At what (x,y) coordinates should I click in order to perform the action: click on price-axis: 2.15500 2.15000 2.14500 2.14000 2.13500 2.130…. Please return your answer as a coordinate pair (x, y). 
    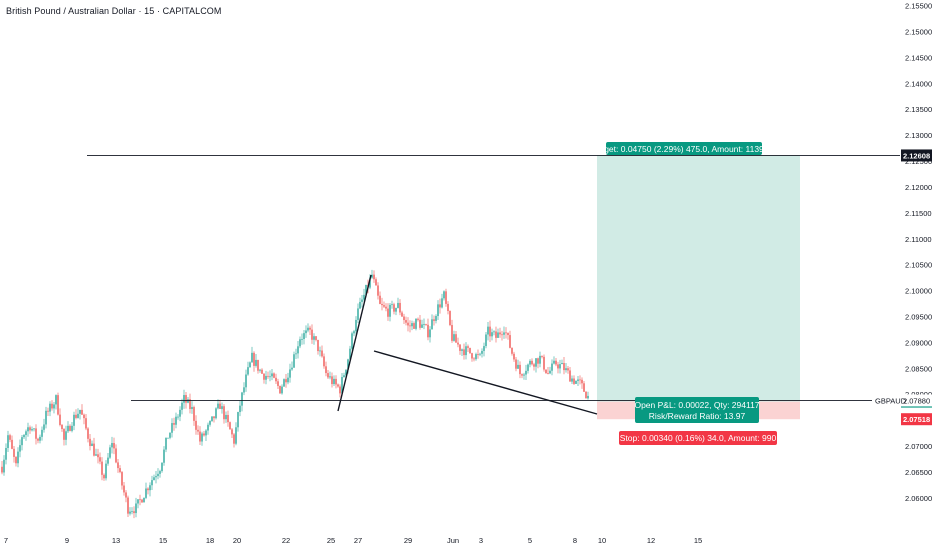
    Looking at the image, I should click on (903, 252).